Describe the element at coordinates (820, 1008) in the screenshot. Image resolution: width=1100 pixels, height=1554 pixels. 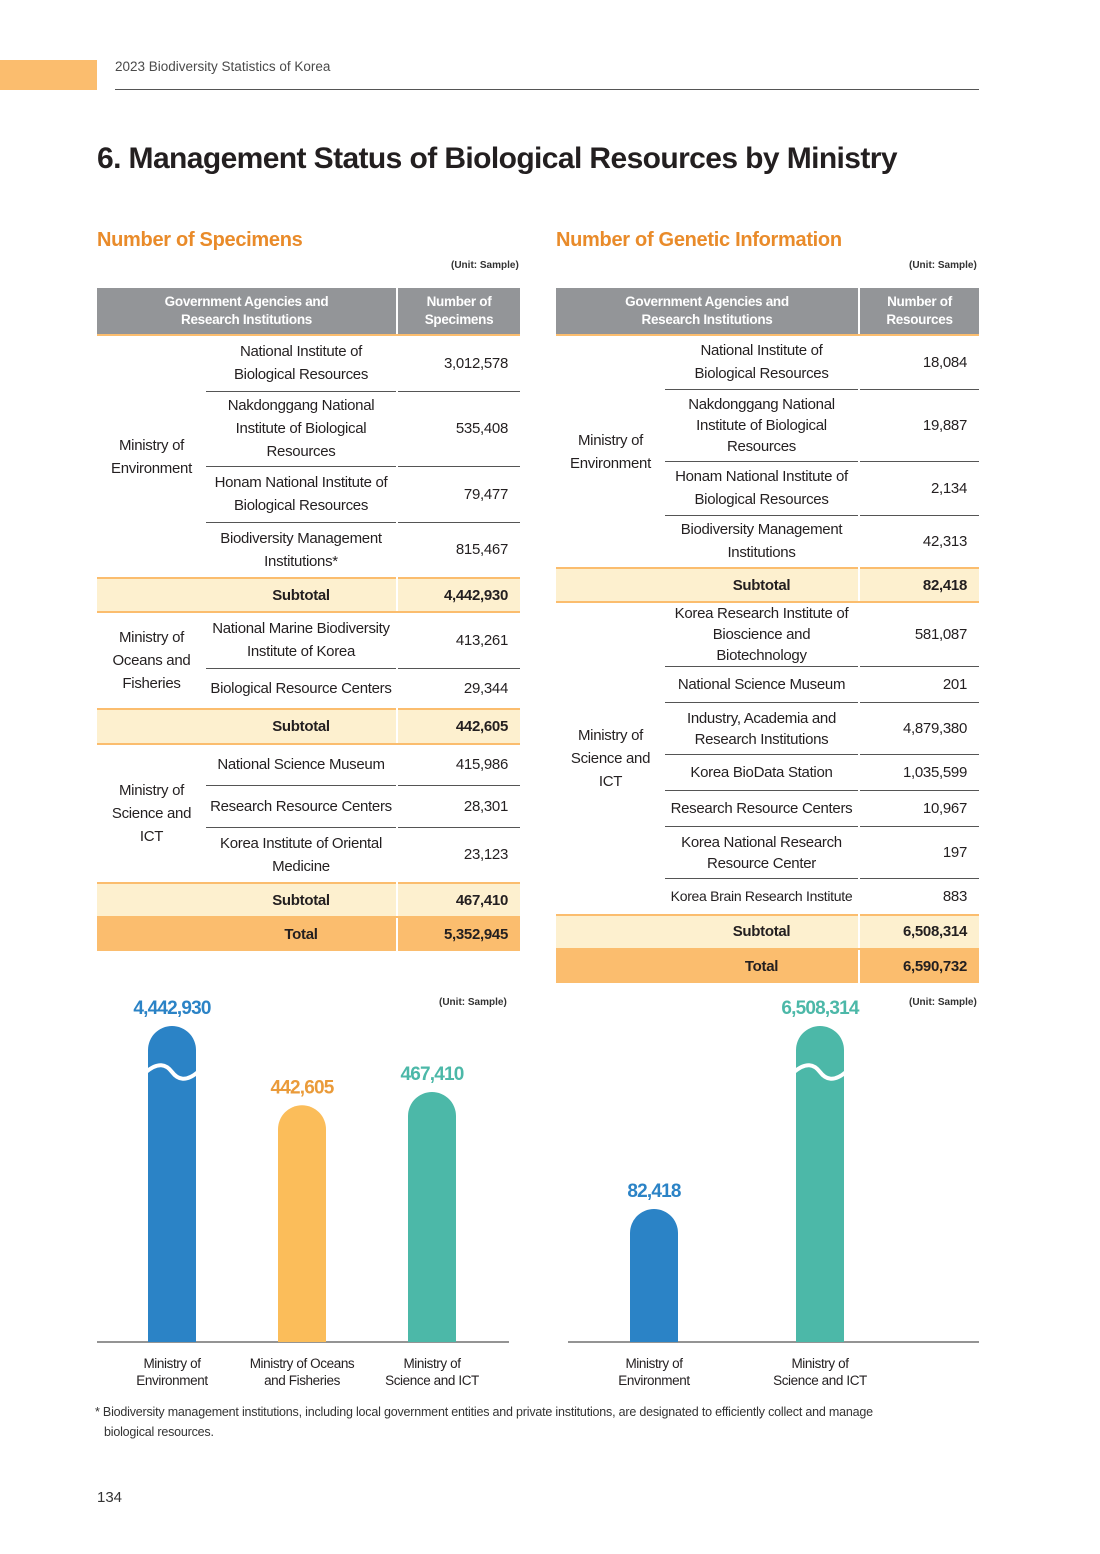
I see `bar-value-label: 6,508,314` at that location.